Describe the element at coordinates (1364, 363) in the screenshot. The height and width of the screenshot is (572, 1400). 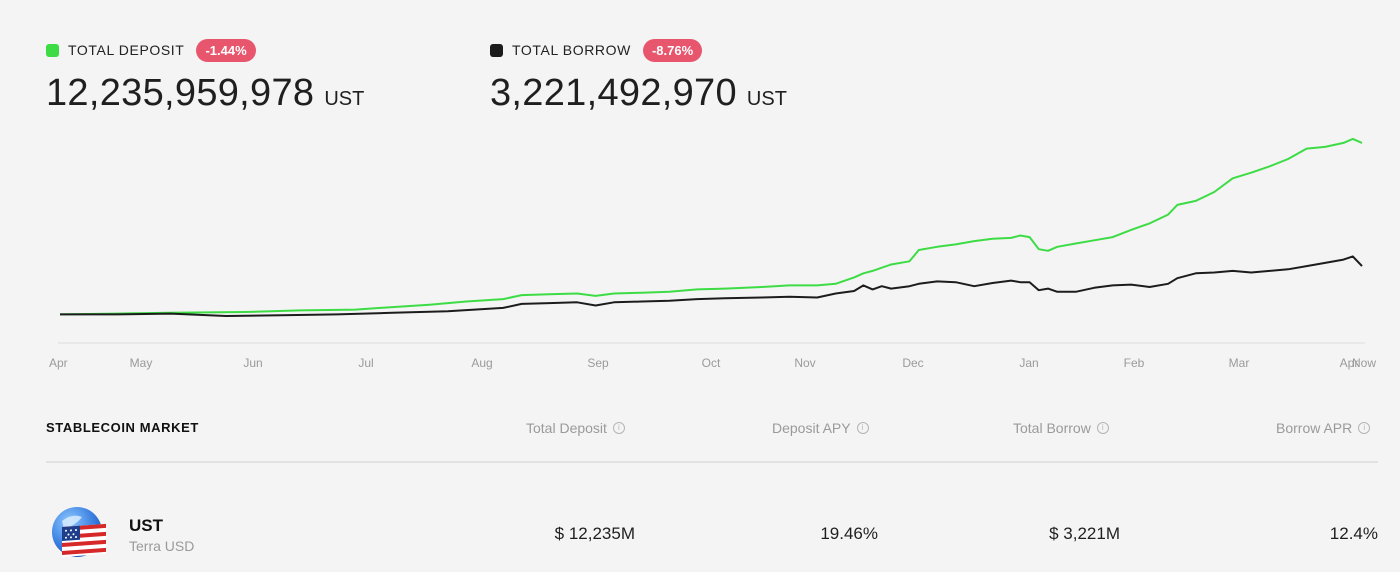
I see `x-tick-label: Now` at that location.